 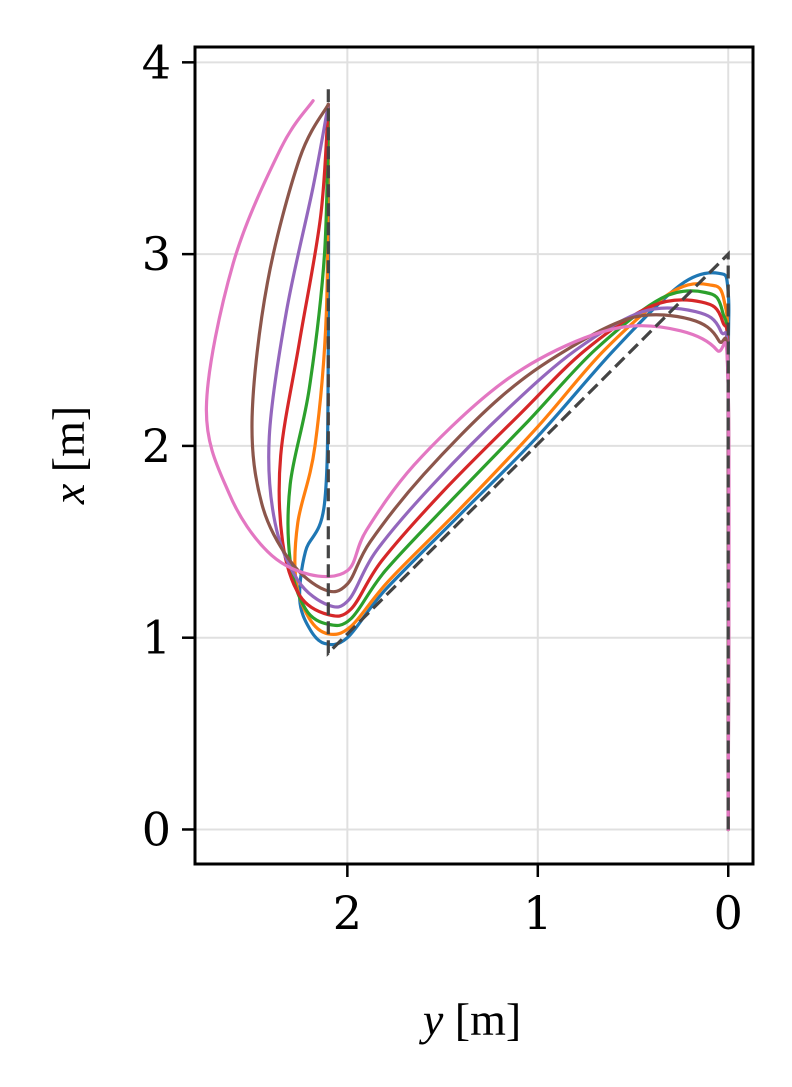 I want to click on y-tick-label: 1, so click(x=156, y=638).